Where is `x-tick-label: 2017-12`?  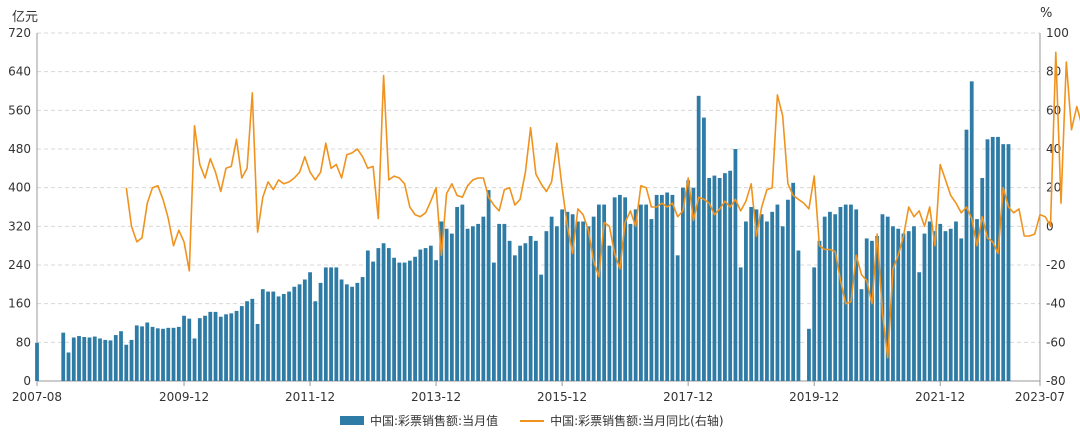 x-tick-label: 2017-12 is located at coordinates (688, 397).